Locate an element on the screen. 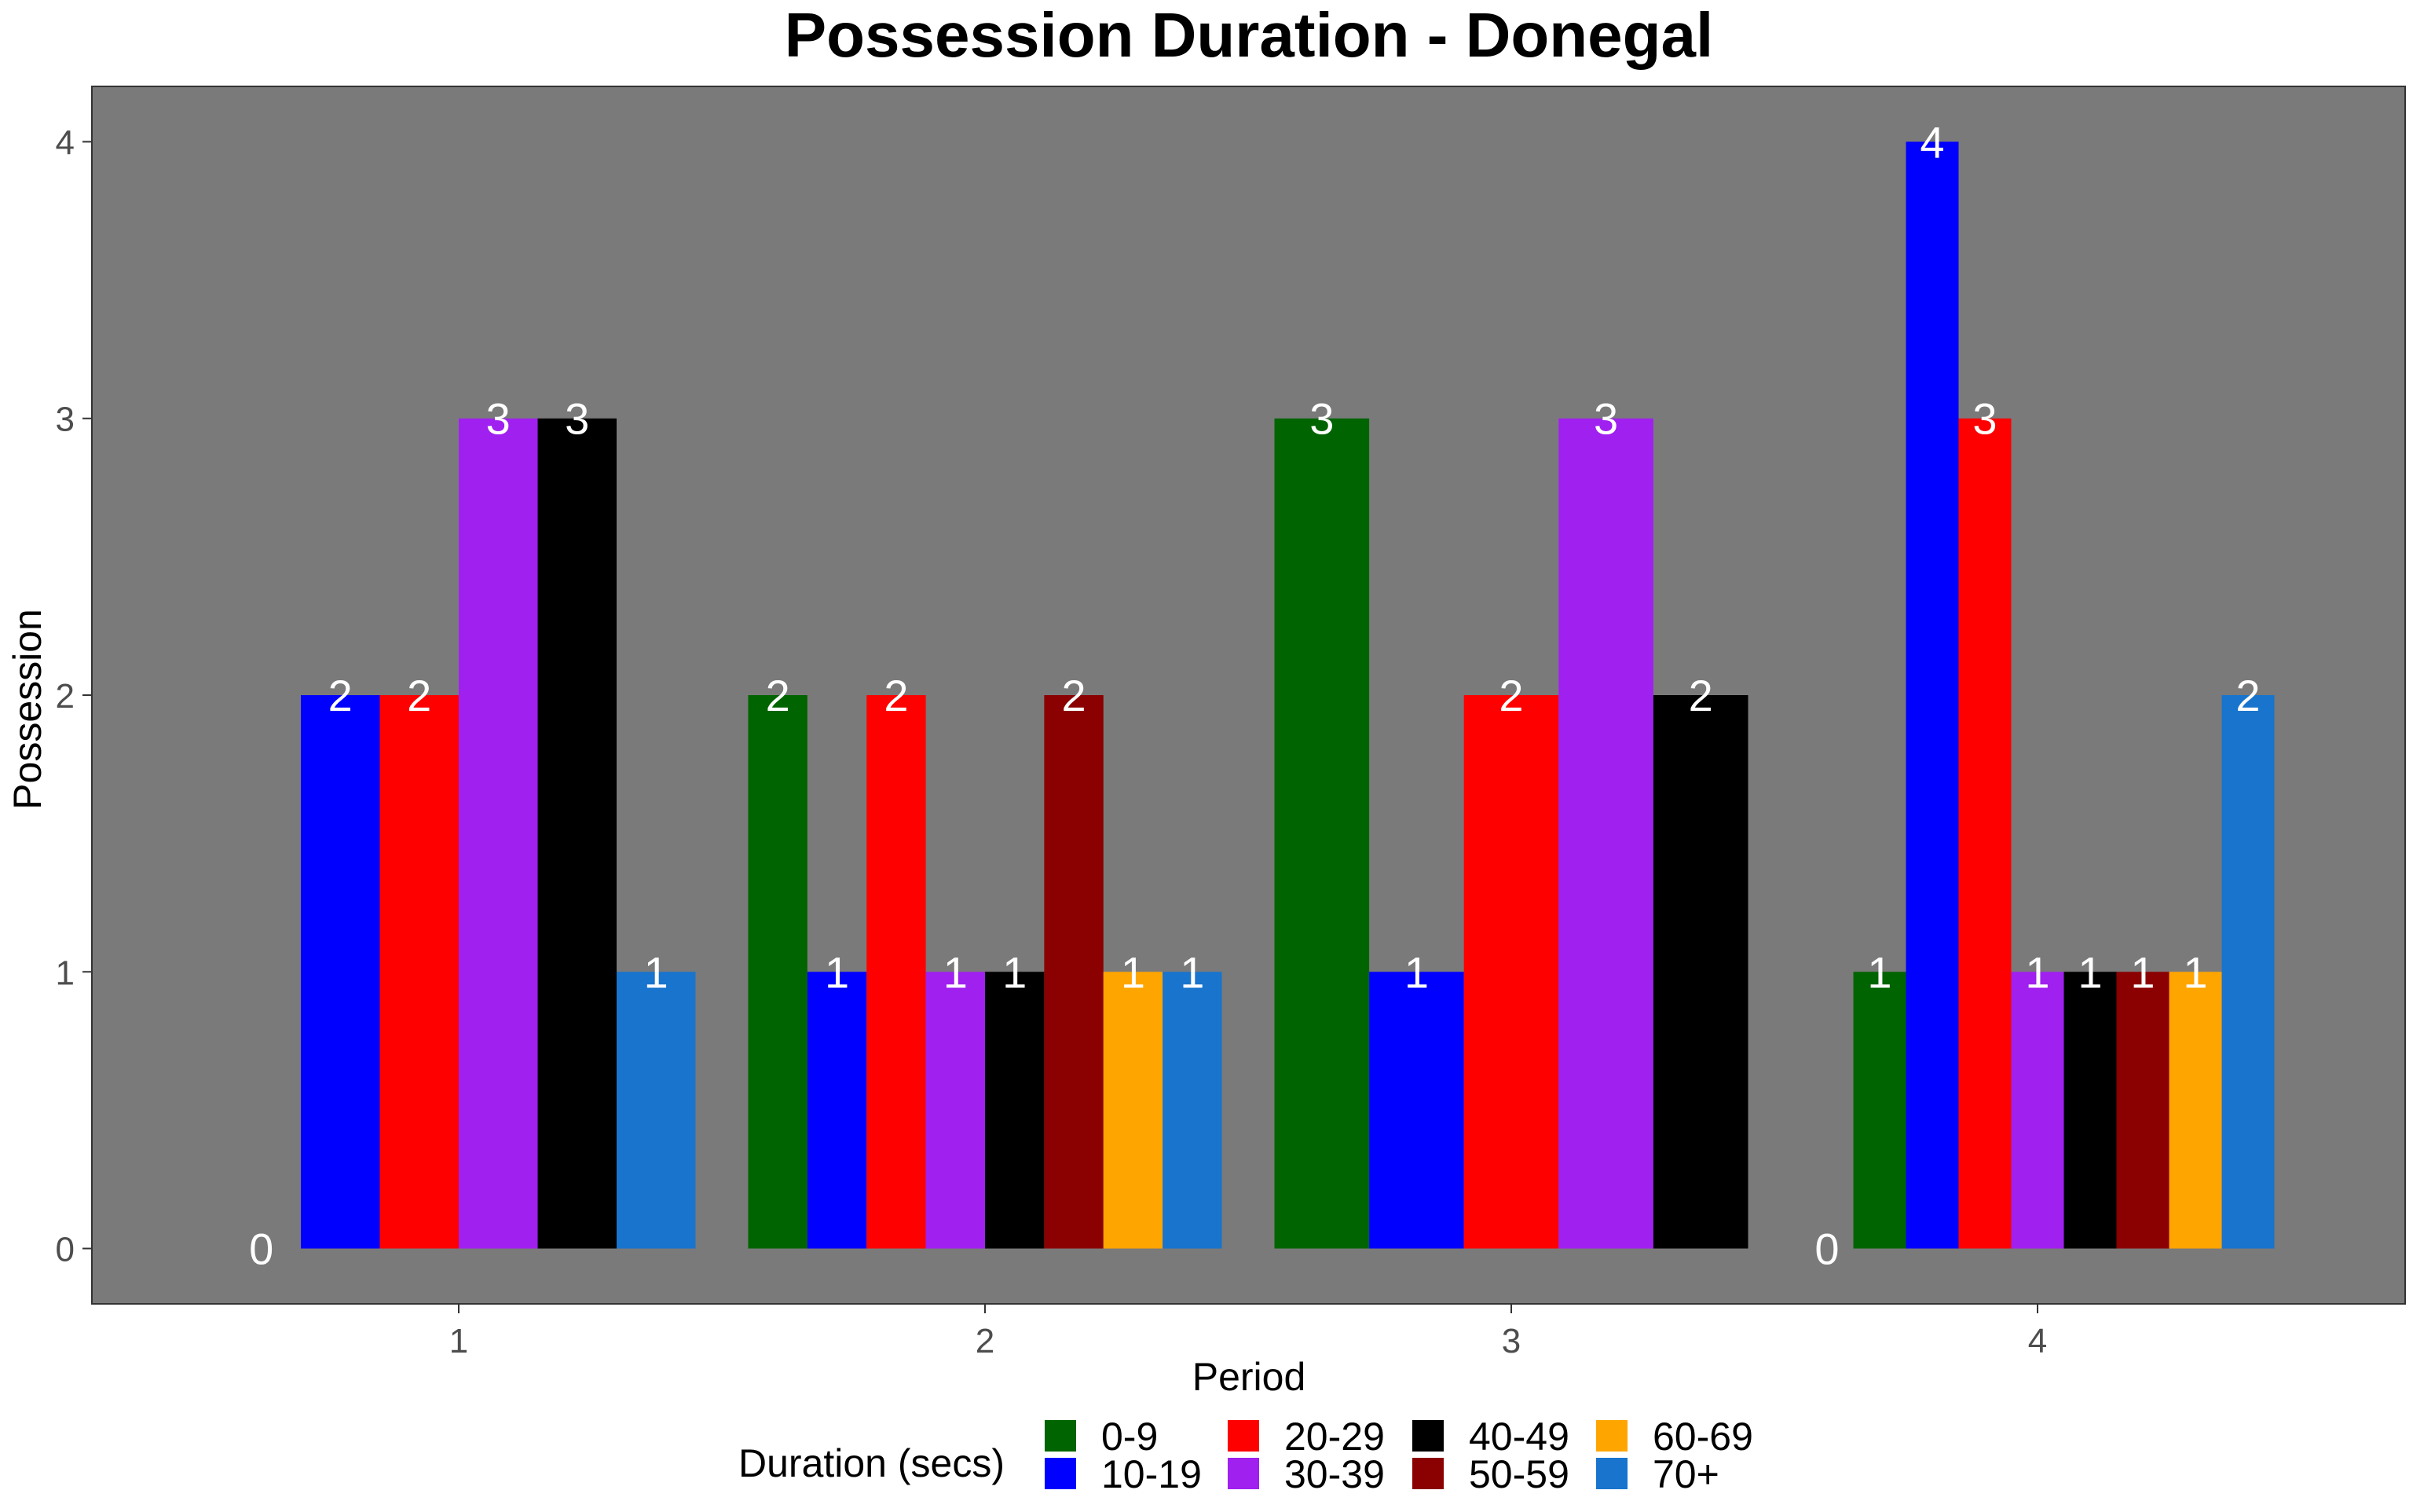 This screenshot has height=1512, width=2413. legend-label-60-69: 60-69 is located at coordinates (1703, 1437).